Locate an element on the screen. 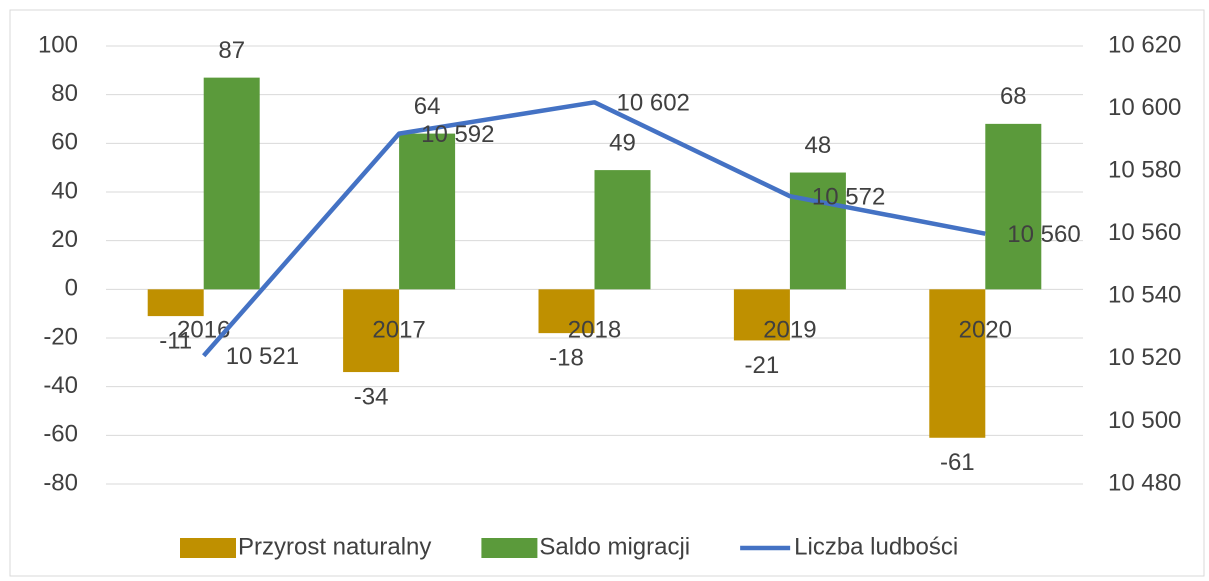  data-label: 10 560 is located at coordinates (1043, 234).